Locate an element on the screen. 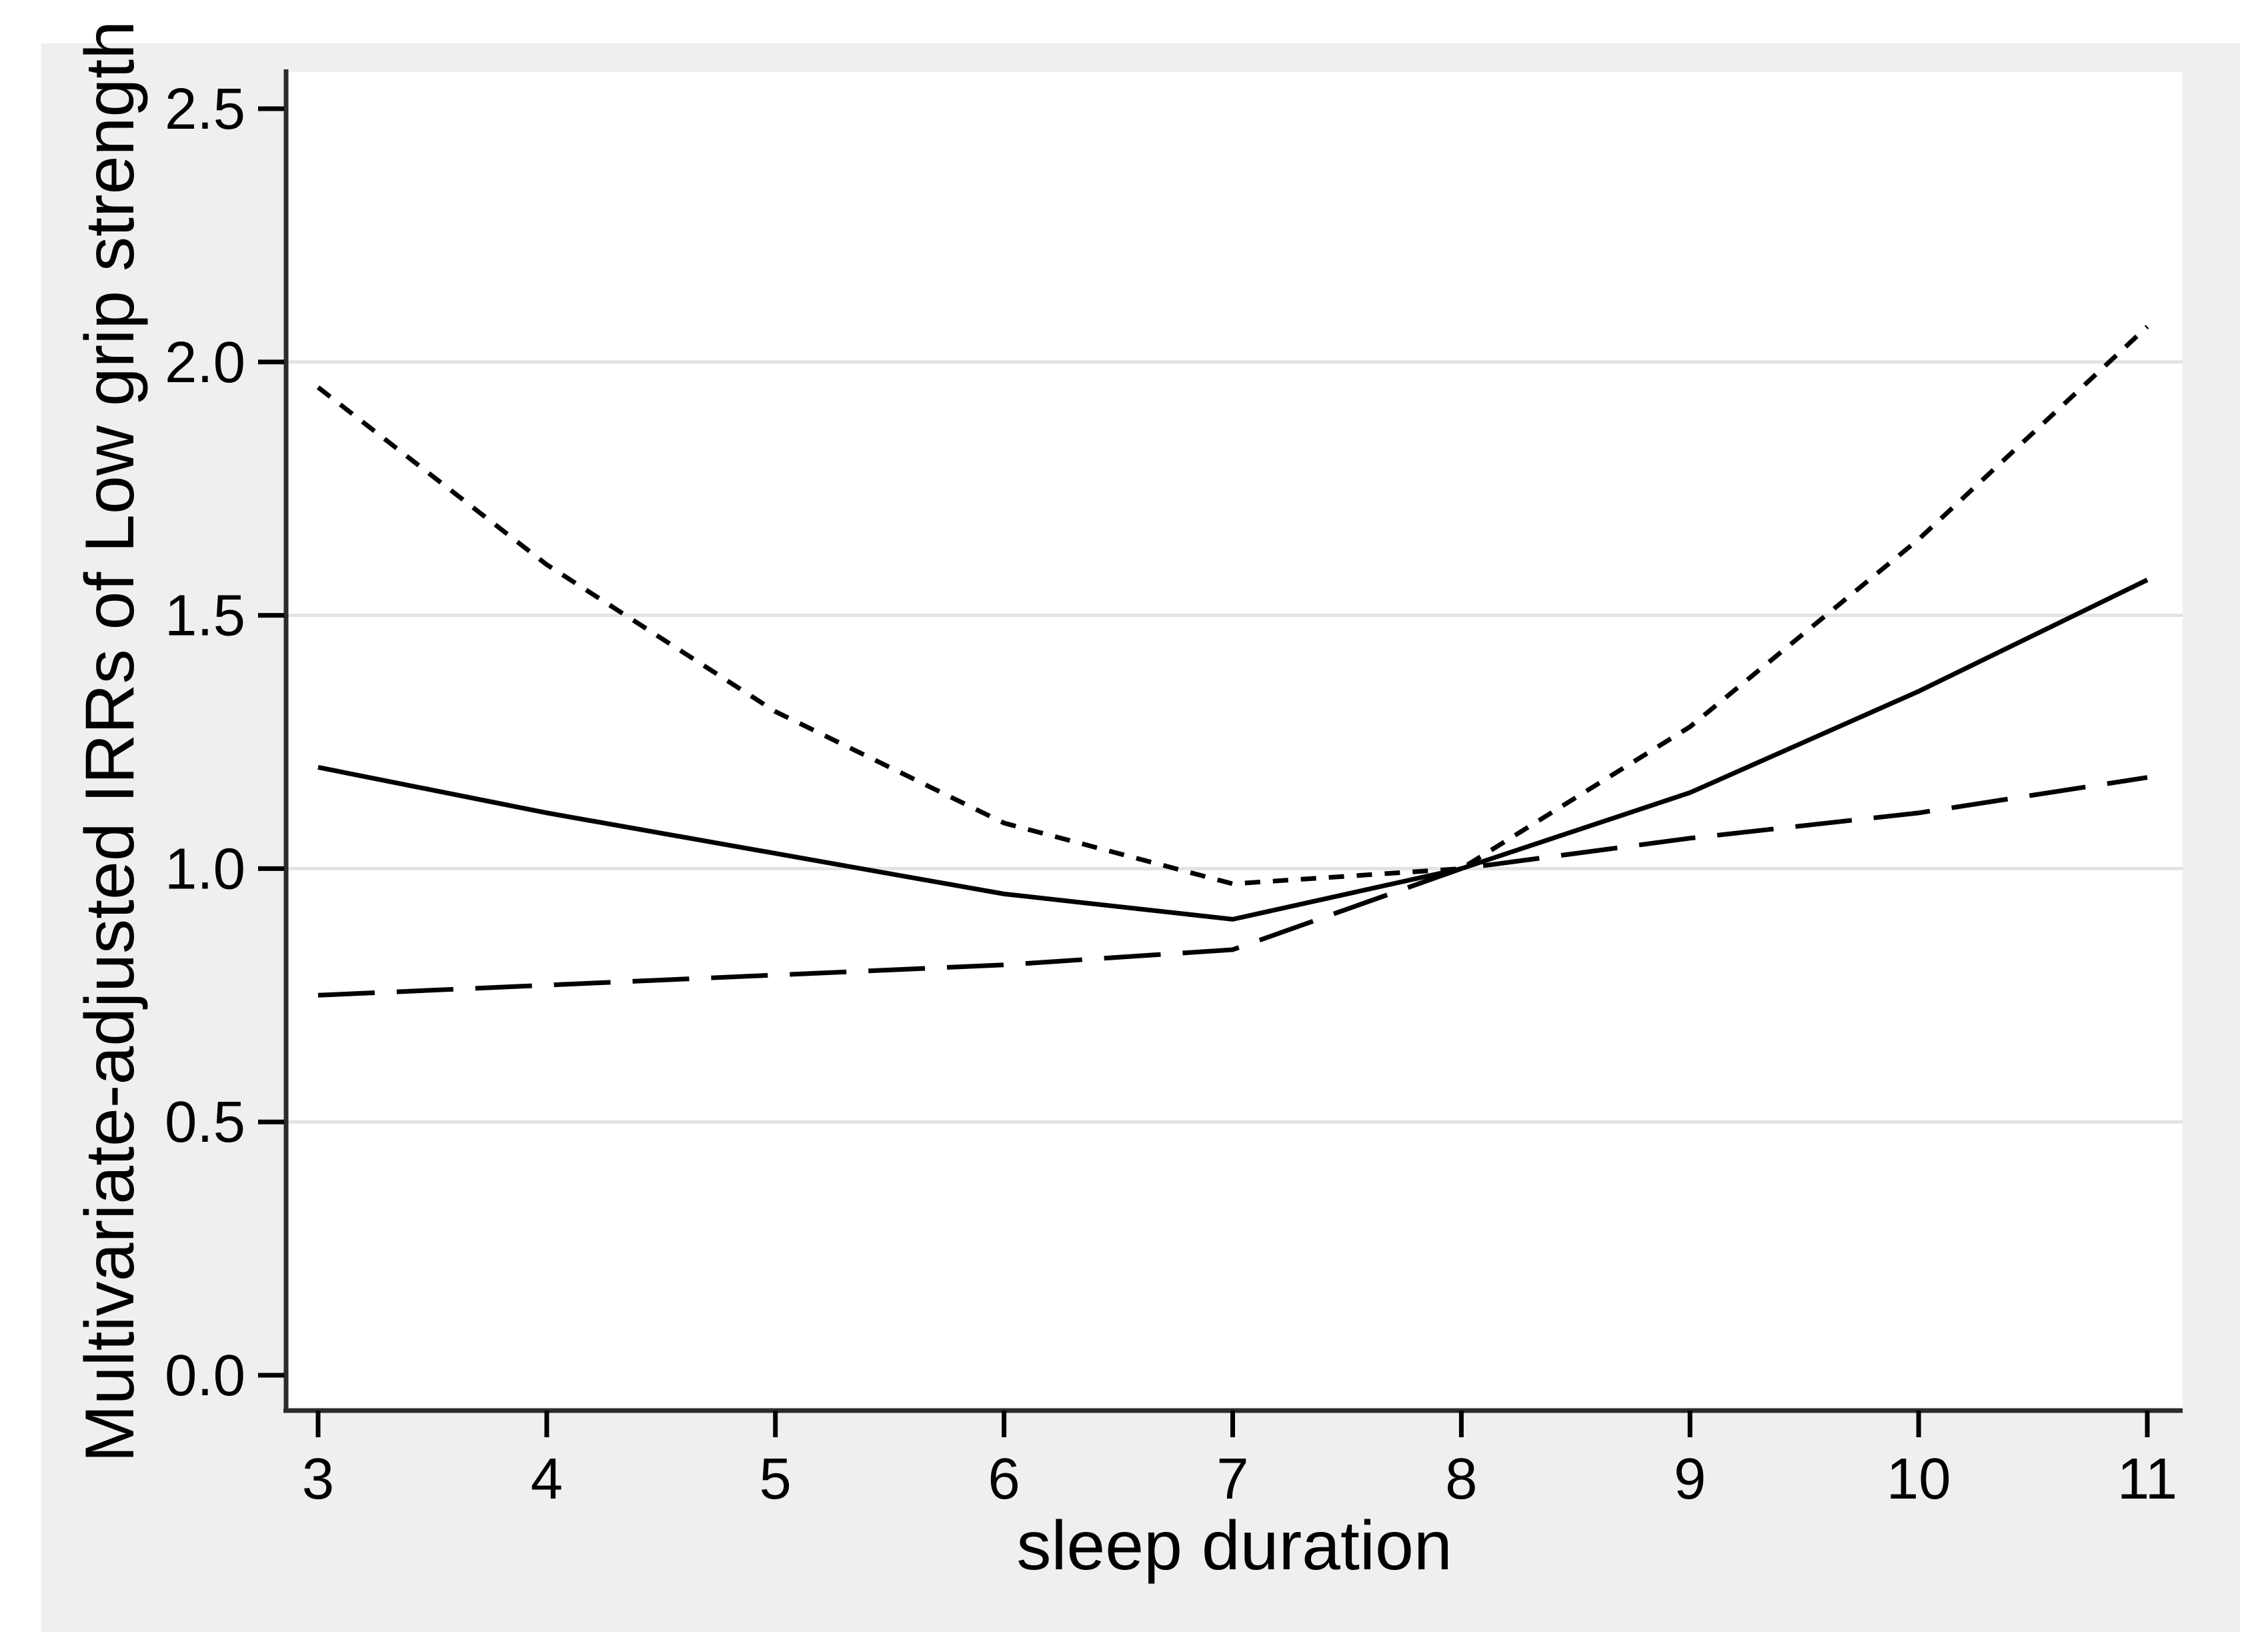  x-tick-label: 8 is located at coordinates (1461, 1479).